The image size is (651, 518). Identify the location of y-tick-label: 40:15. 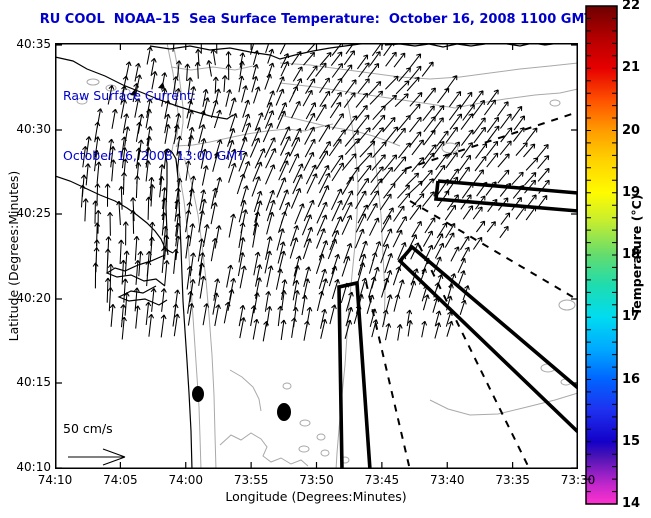
(33, 382).